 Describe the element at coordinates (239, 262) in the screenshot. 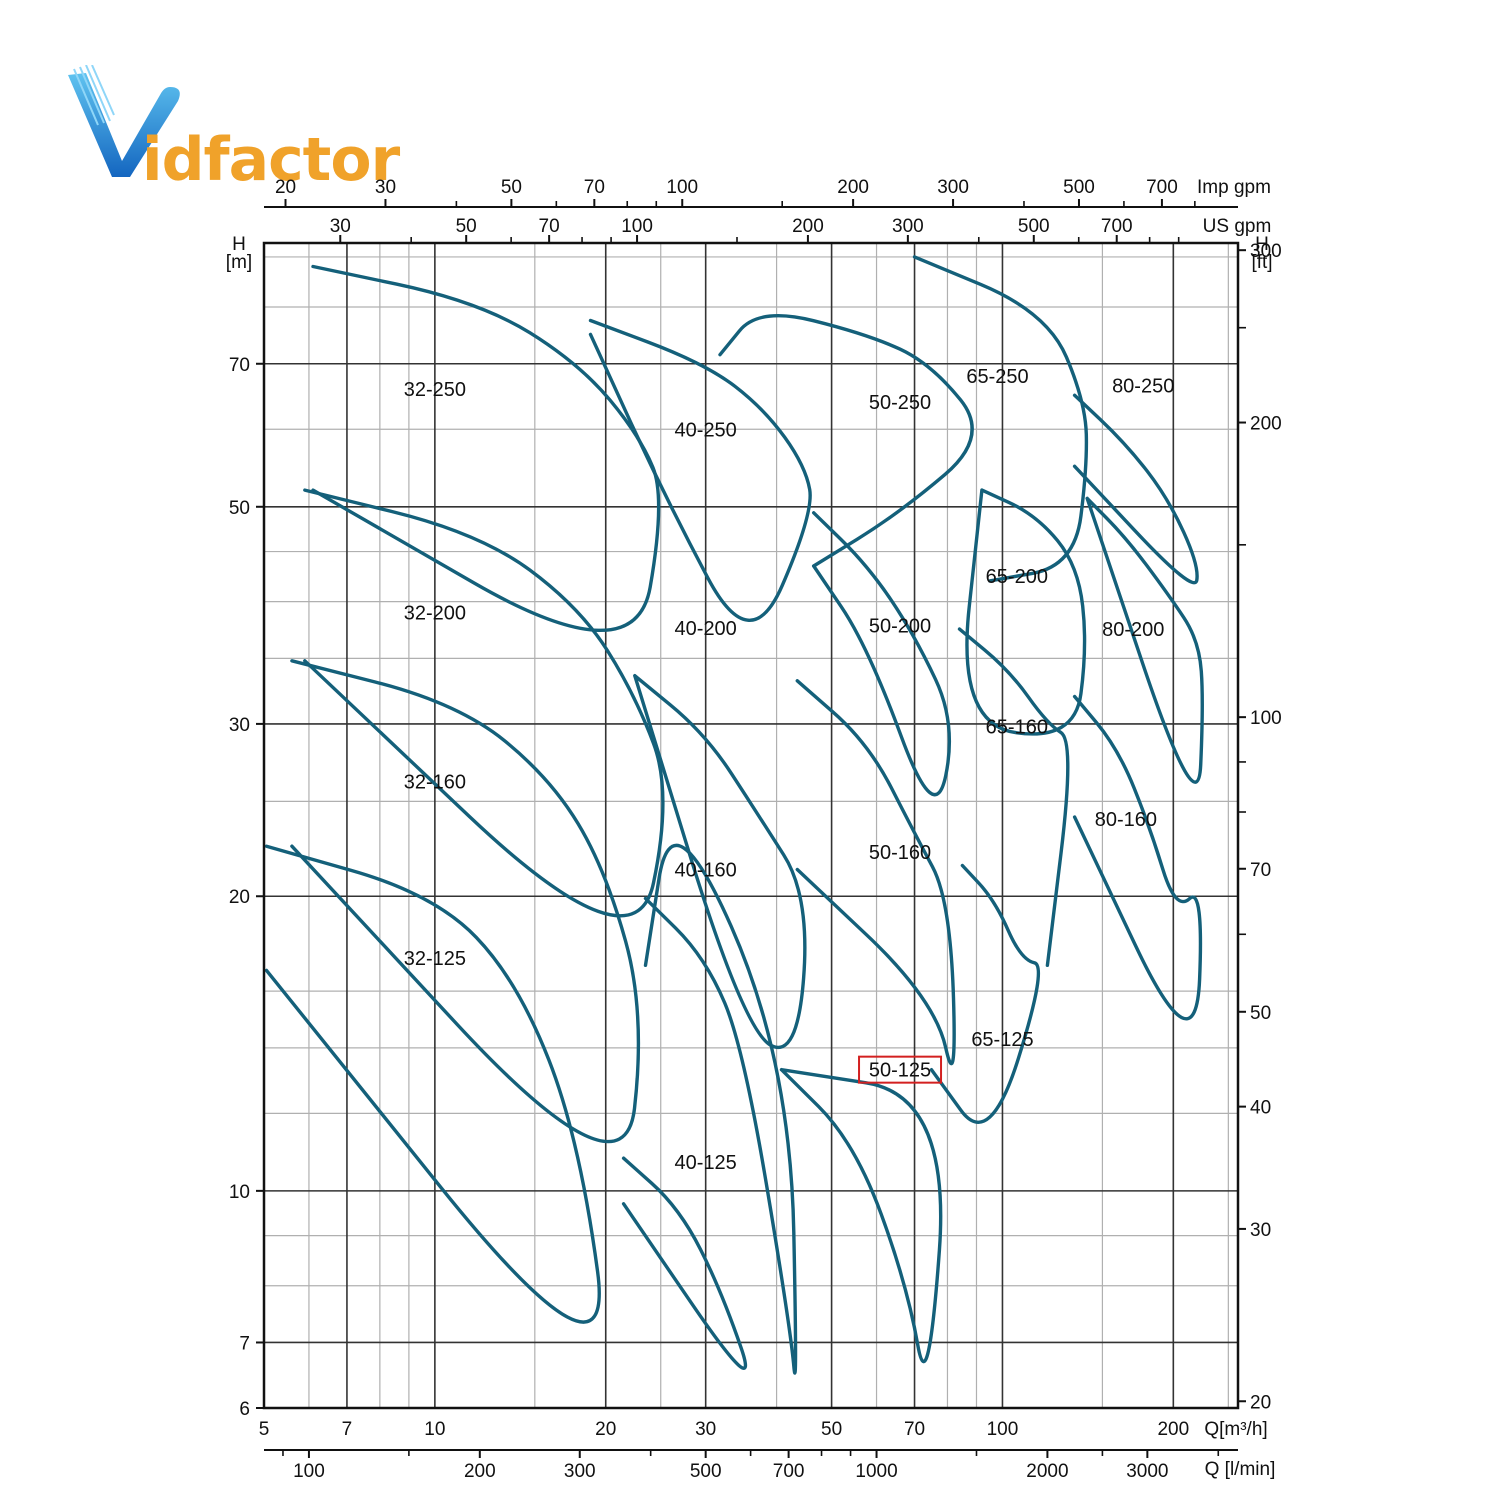

I see `y-axis-unit-left: [m]` at that location.